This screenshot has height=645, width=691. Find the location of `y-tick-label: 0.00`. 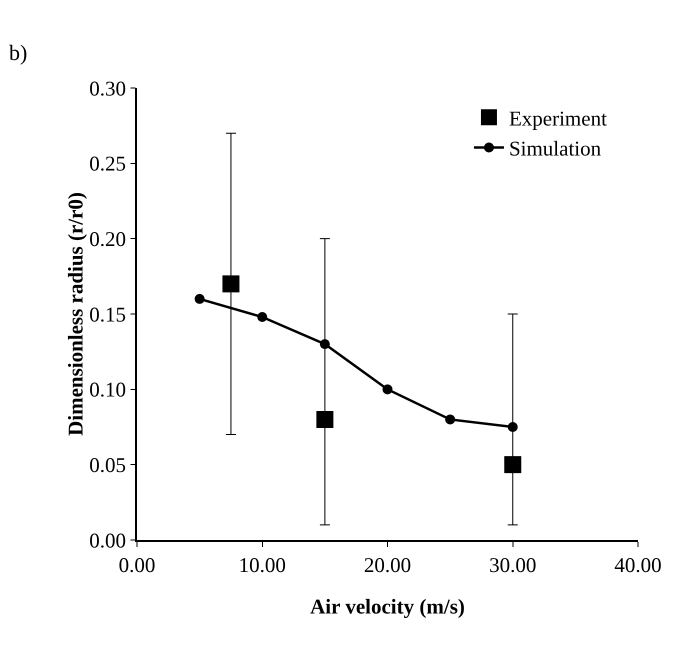

y-tick-label: 0.00 is located at coordinates (107, 540).